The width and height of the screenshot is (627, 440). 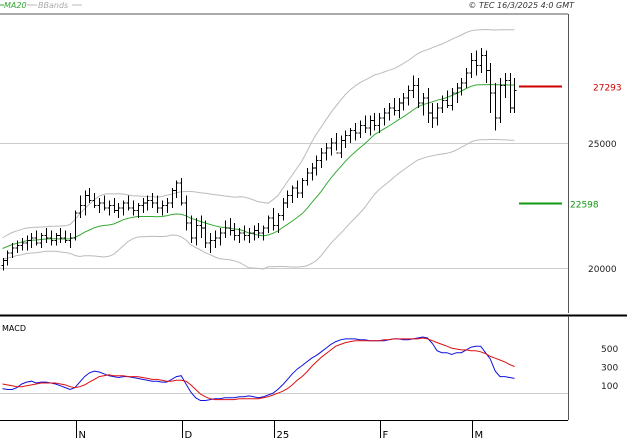 I want to click on bbands-legend-label: BBands, so click(x=53, y=5).